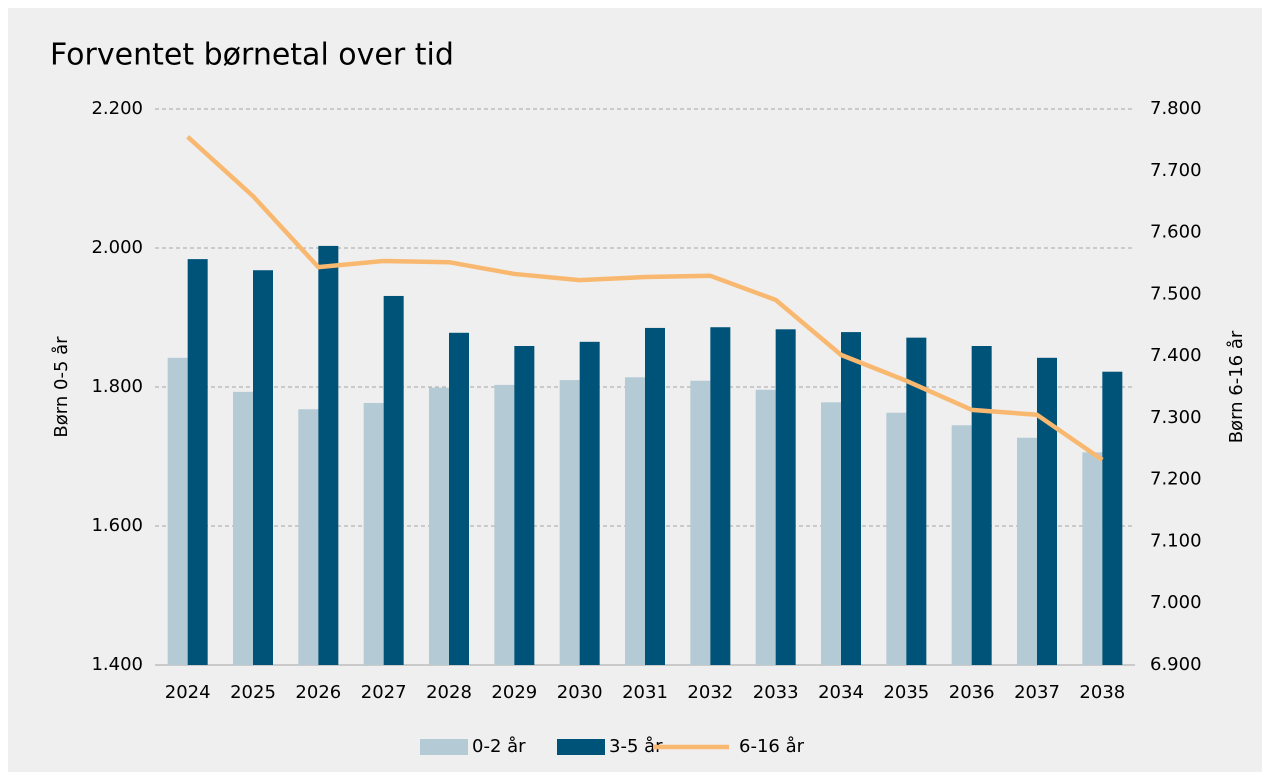  Describe the element at coordinates (253, 692) in the screenshot. I see `x-tick-label: 2025` at that location.